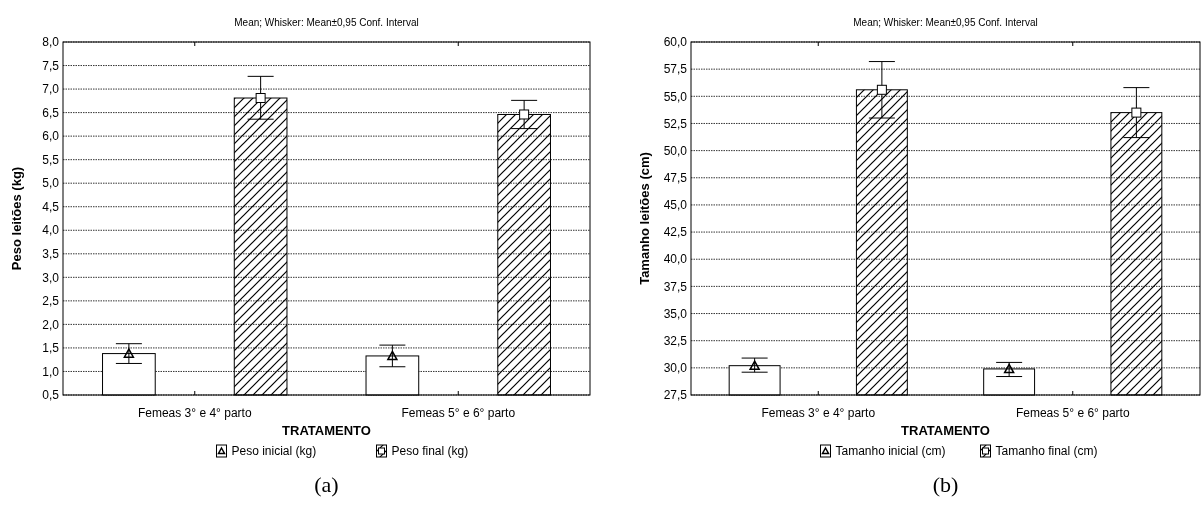  I want to click on y-tick-label: 0,5, so click(51, 395).